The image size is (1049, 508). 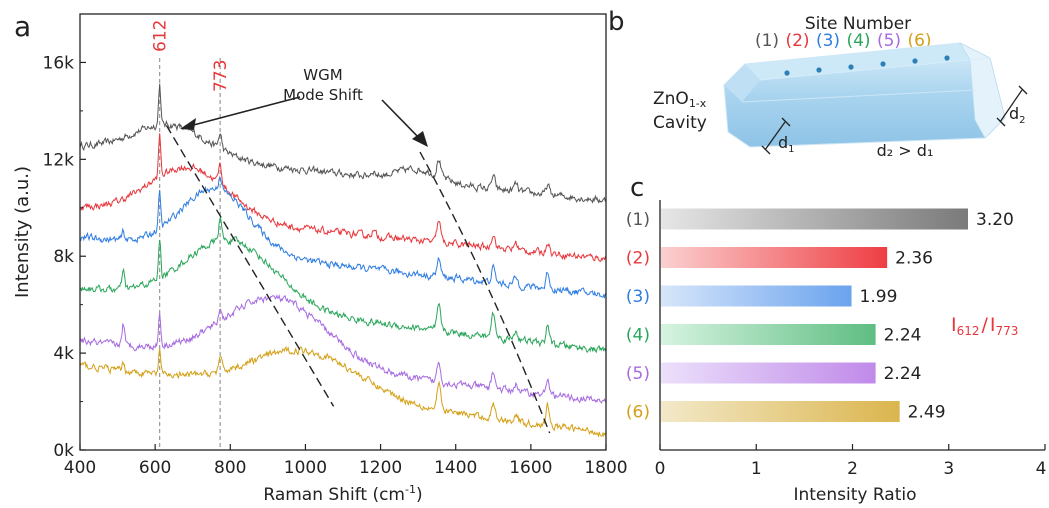 I want to click on x-tick-label: 3, so click(x=948, y=469).